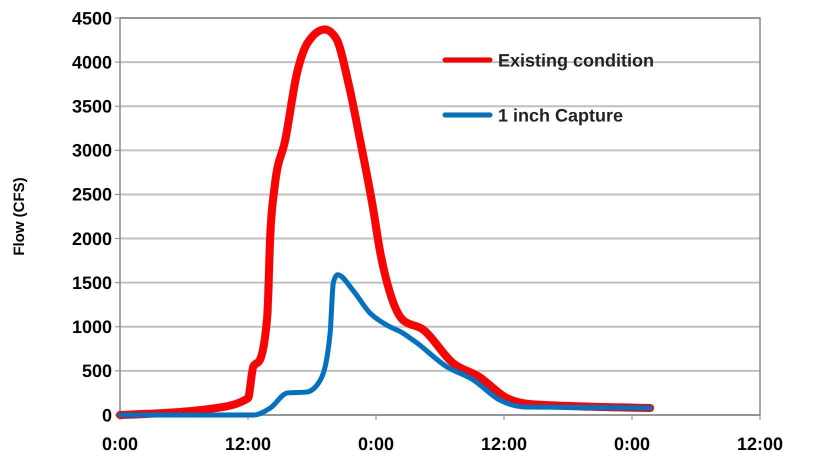 This screenshot has height=468, width=819. Describe the element at coordinates (576, 60) in the screenshot. I see `legend-label: Existing condition` at that location.